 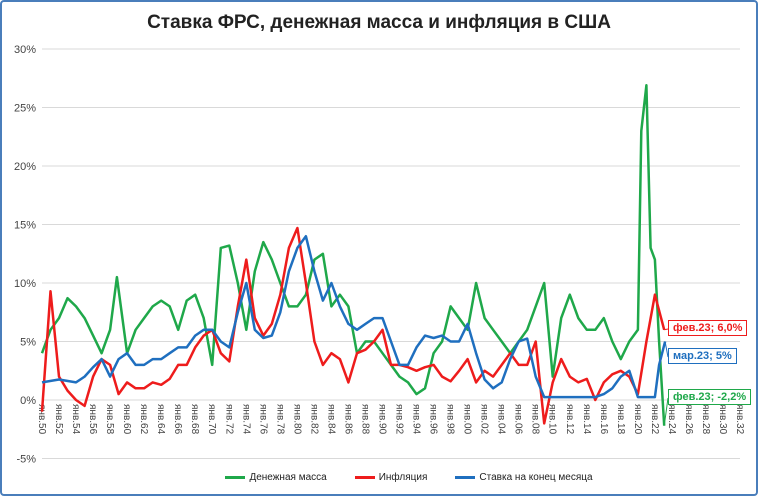 I want to click on x-tick-label: янв.84, so click(x=330, y=419).